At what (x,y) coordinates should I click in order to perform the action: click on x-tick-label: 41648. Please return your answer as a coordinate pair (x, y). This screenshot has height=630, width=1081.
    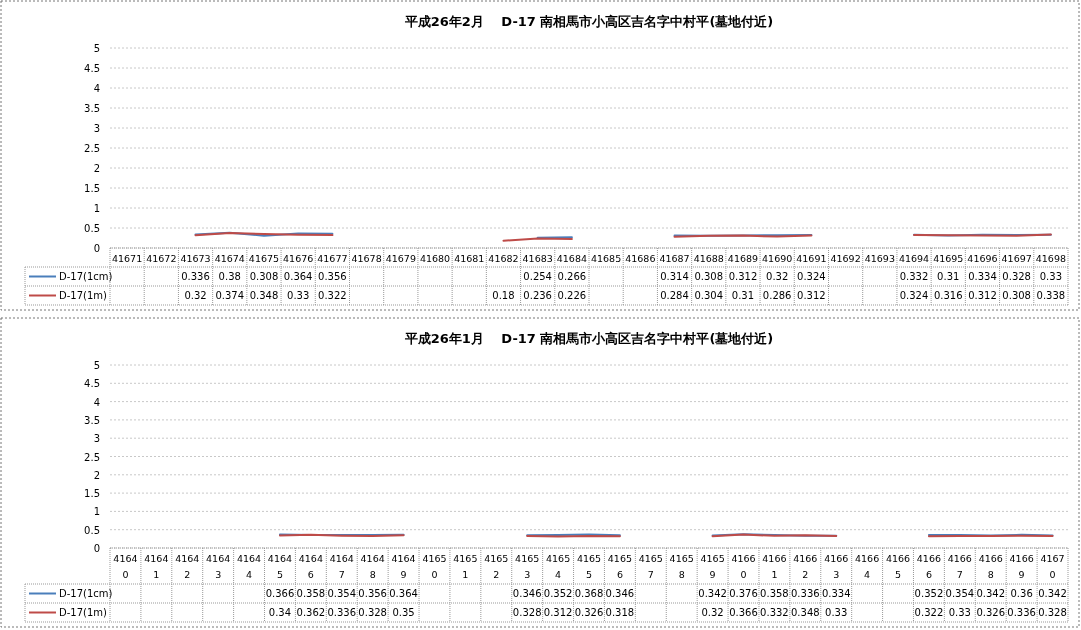
    Looking at the image, I should click on (372, 566).